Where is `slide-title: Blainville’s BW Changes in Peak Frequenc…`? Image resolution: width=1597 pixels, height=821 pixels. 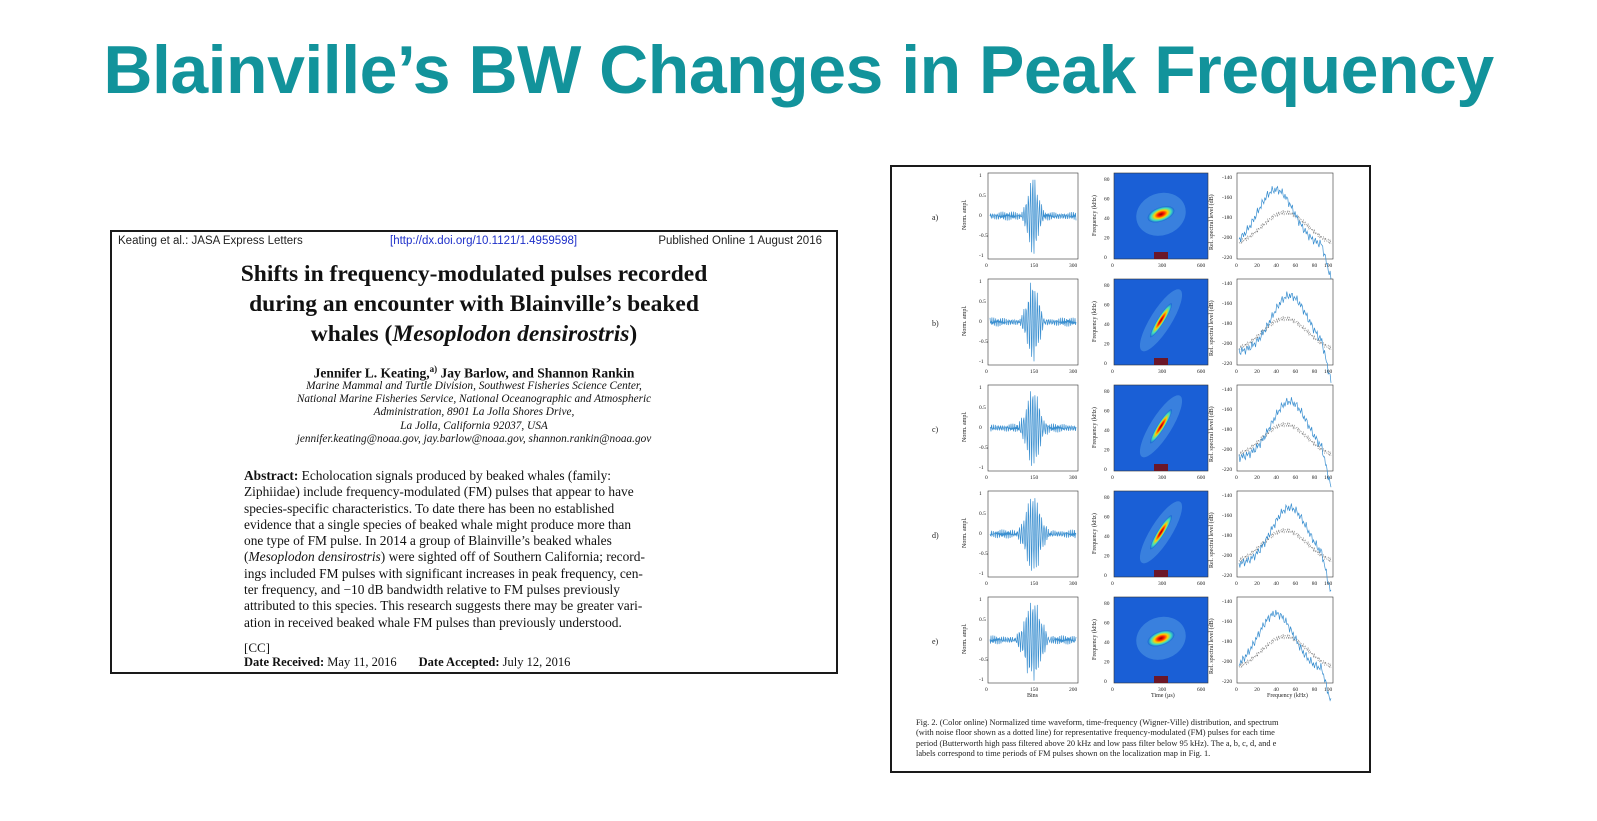
slide-title: Blainville’s BW Changes in Peak Frequenc… is located at coordinates (798, 70).